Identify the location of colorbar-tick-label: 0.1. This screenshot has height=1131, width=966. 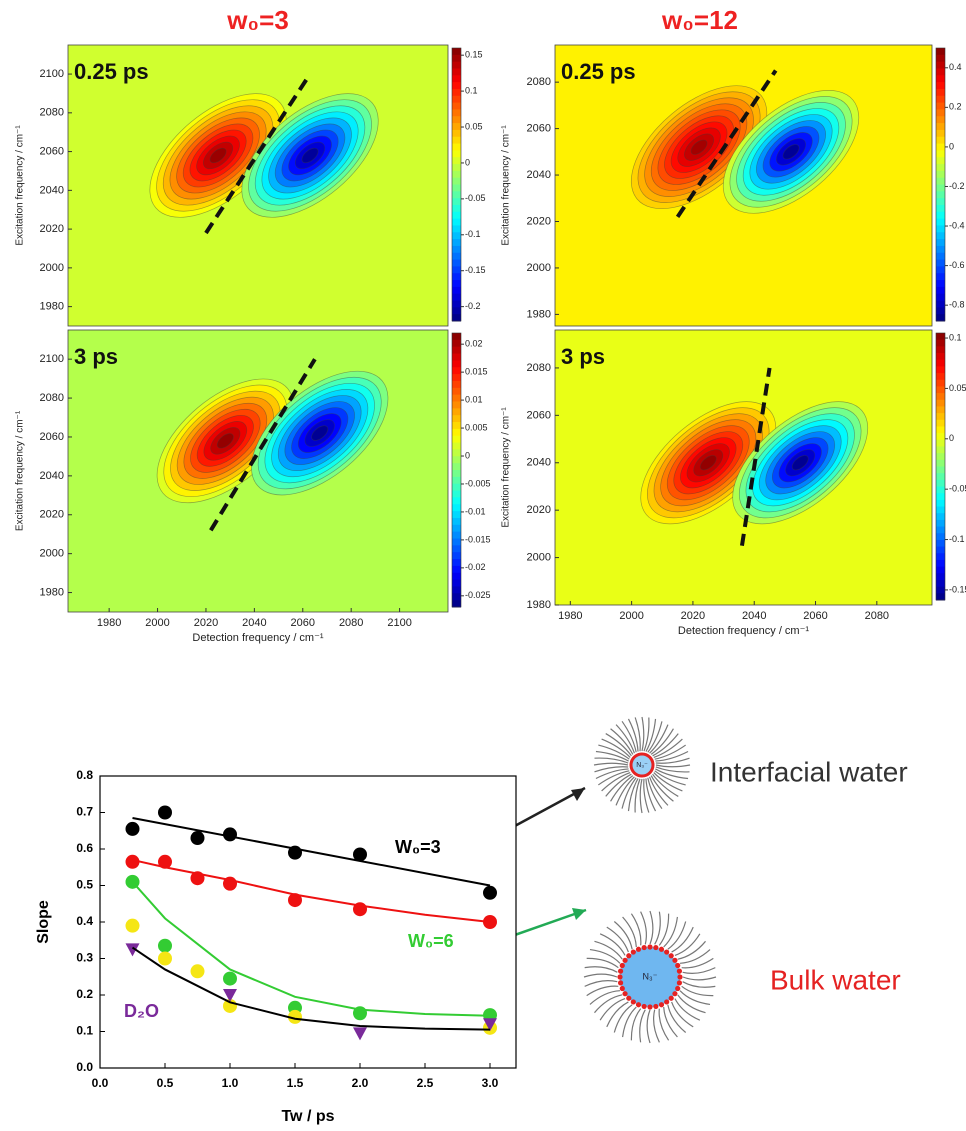
(955, 337).